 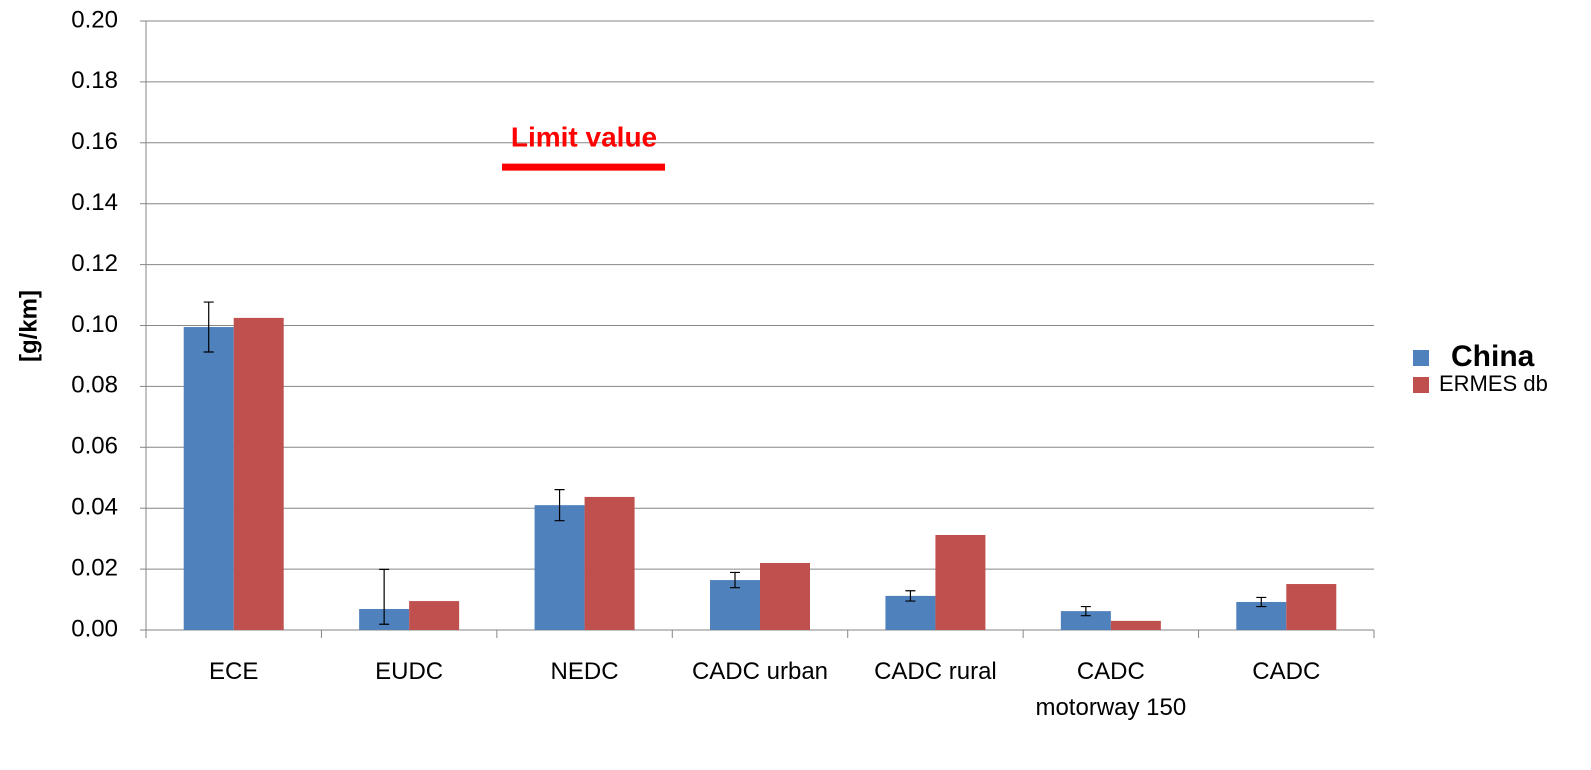 I want to click on x-tick-label: EUDC, so click(x=409, y=671).